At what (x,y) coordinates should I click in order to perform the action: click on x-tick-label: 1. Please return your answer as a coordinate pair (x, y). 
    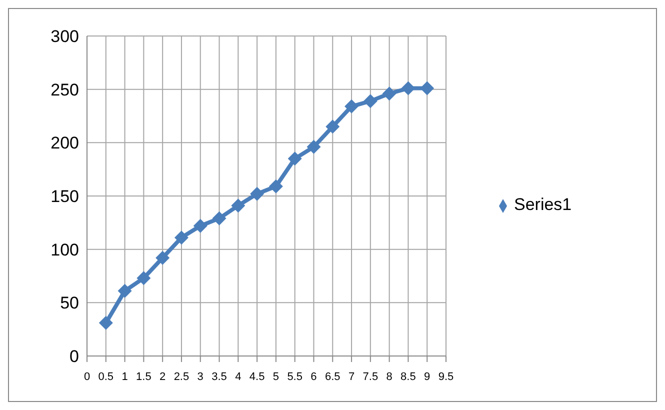
    Looking at the image, I should click on (125, 376).